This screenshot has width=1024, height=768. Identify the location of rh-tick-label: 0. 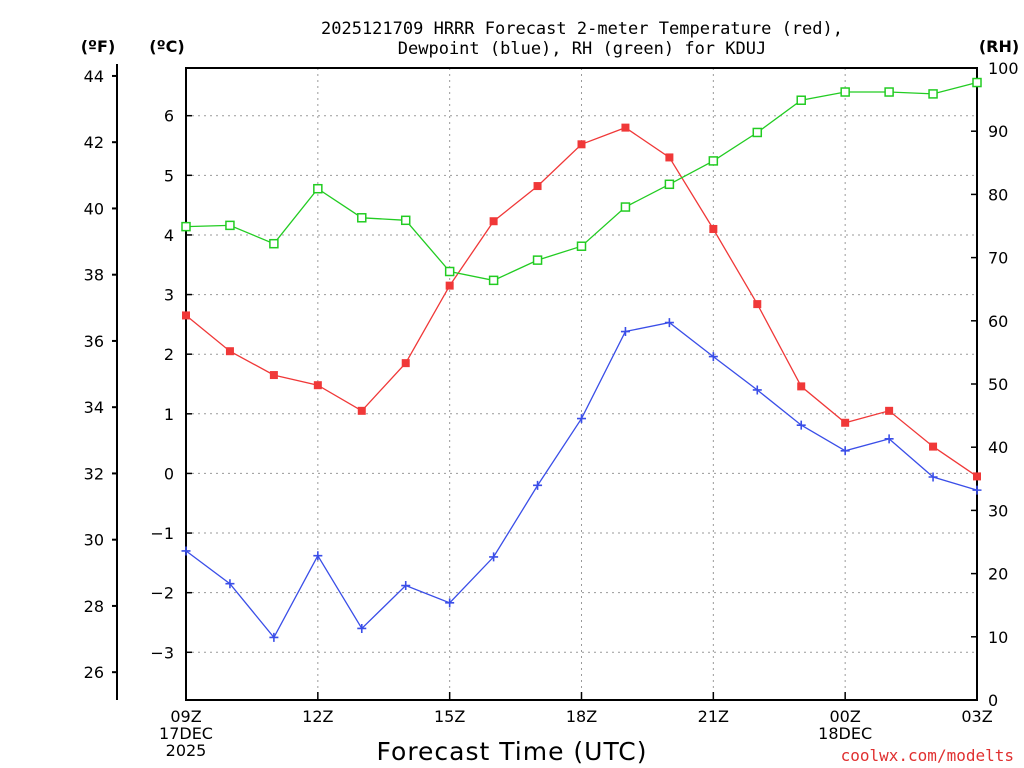
(993, 700).